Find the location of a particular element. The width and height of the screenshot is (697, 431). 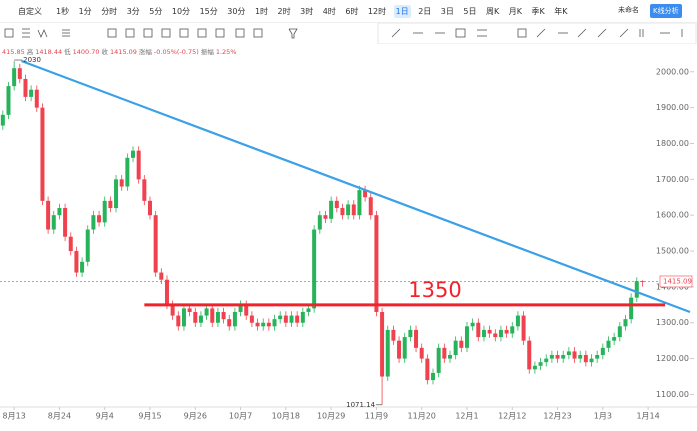

file-name: 未命名 is located at coordinates (628, 10).